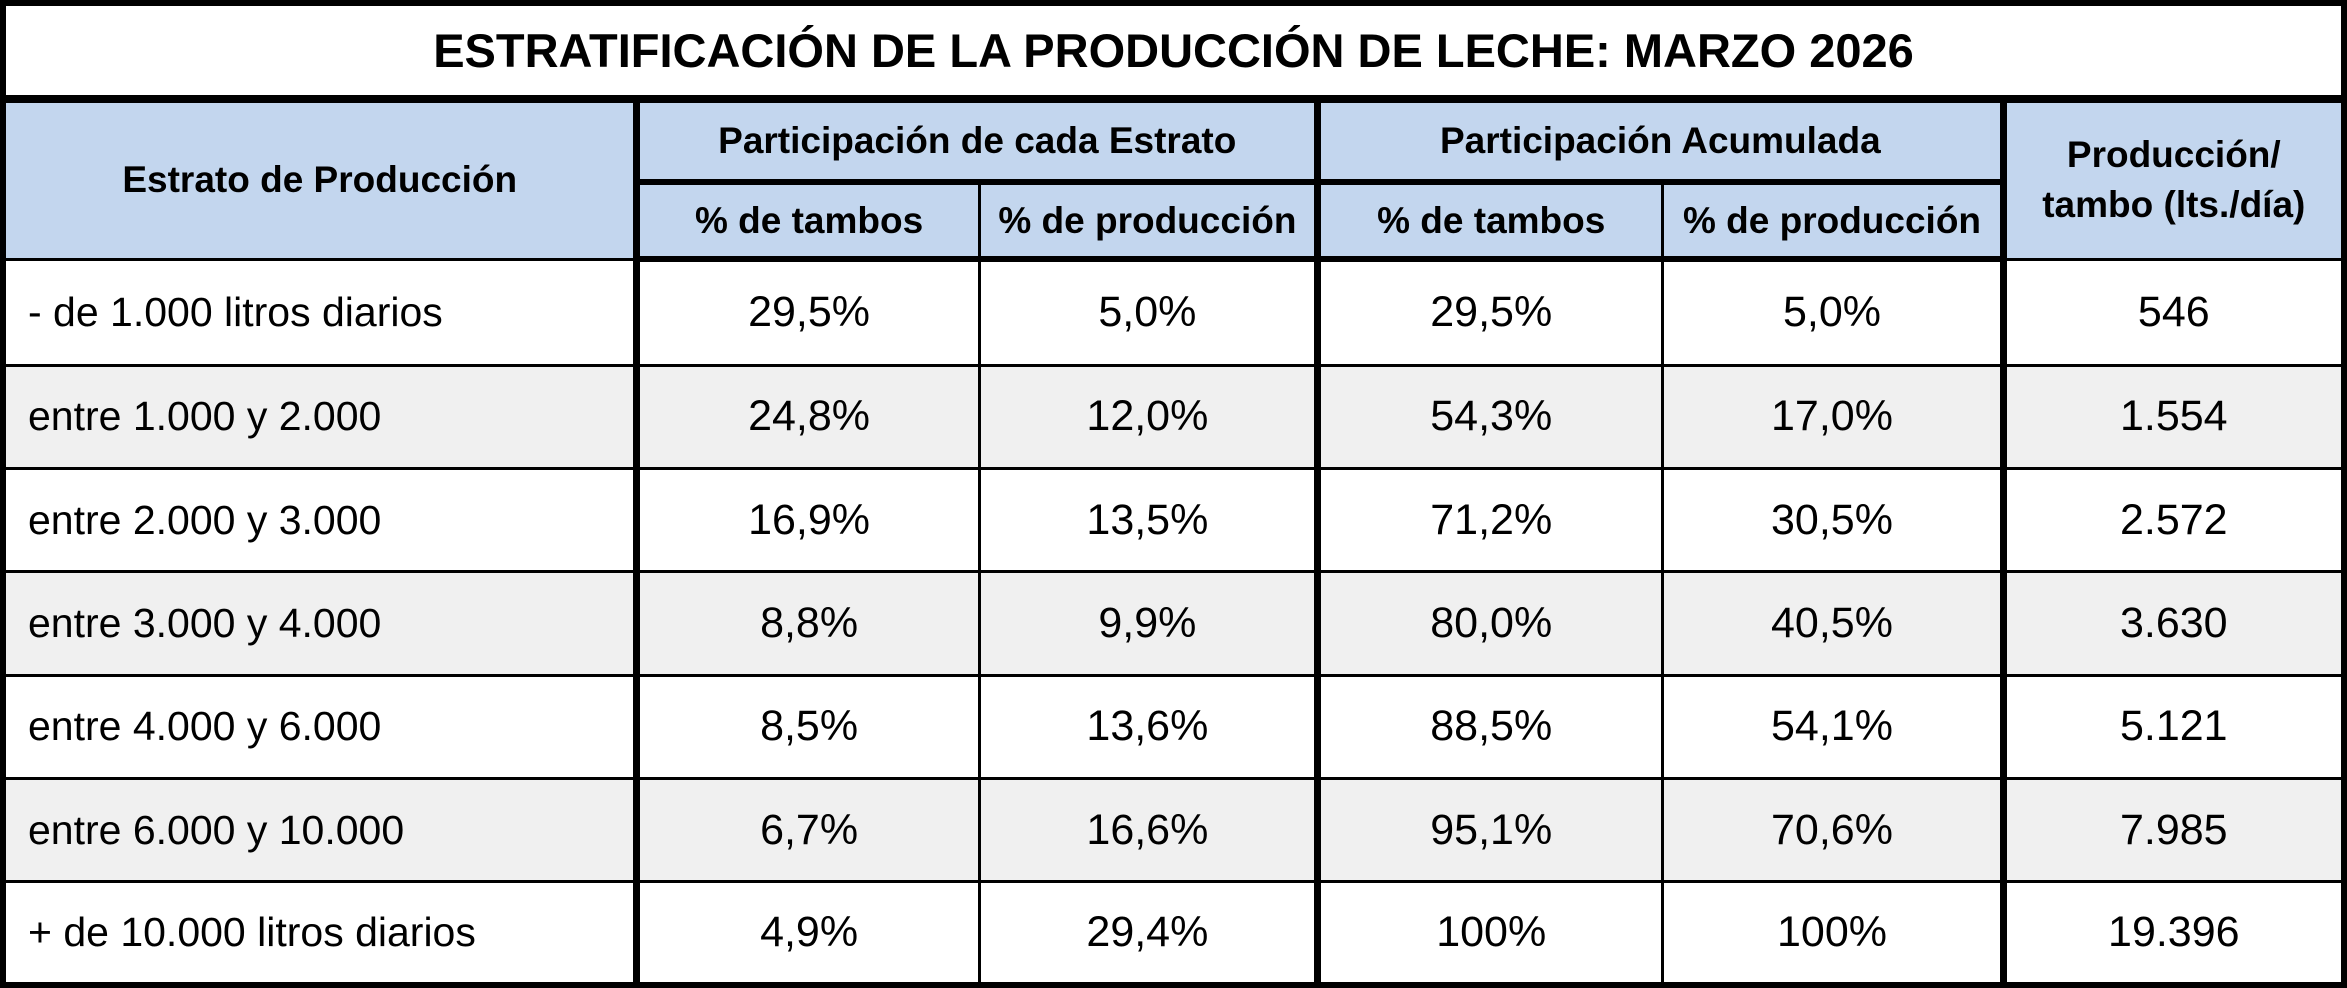 The width and height of the screenshot is (2347, 988). I want to click on row-label: entre 1.000 y 2.000, so click(322, 417).